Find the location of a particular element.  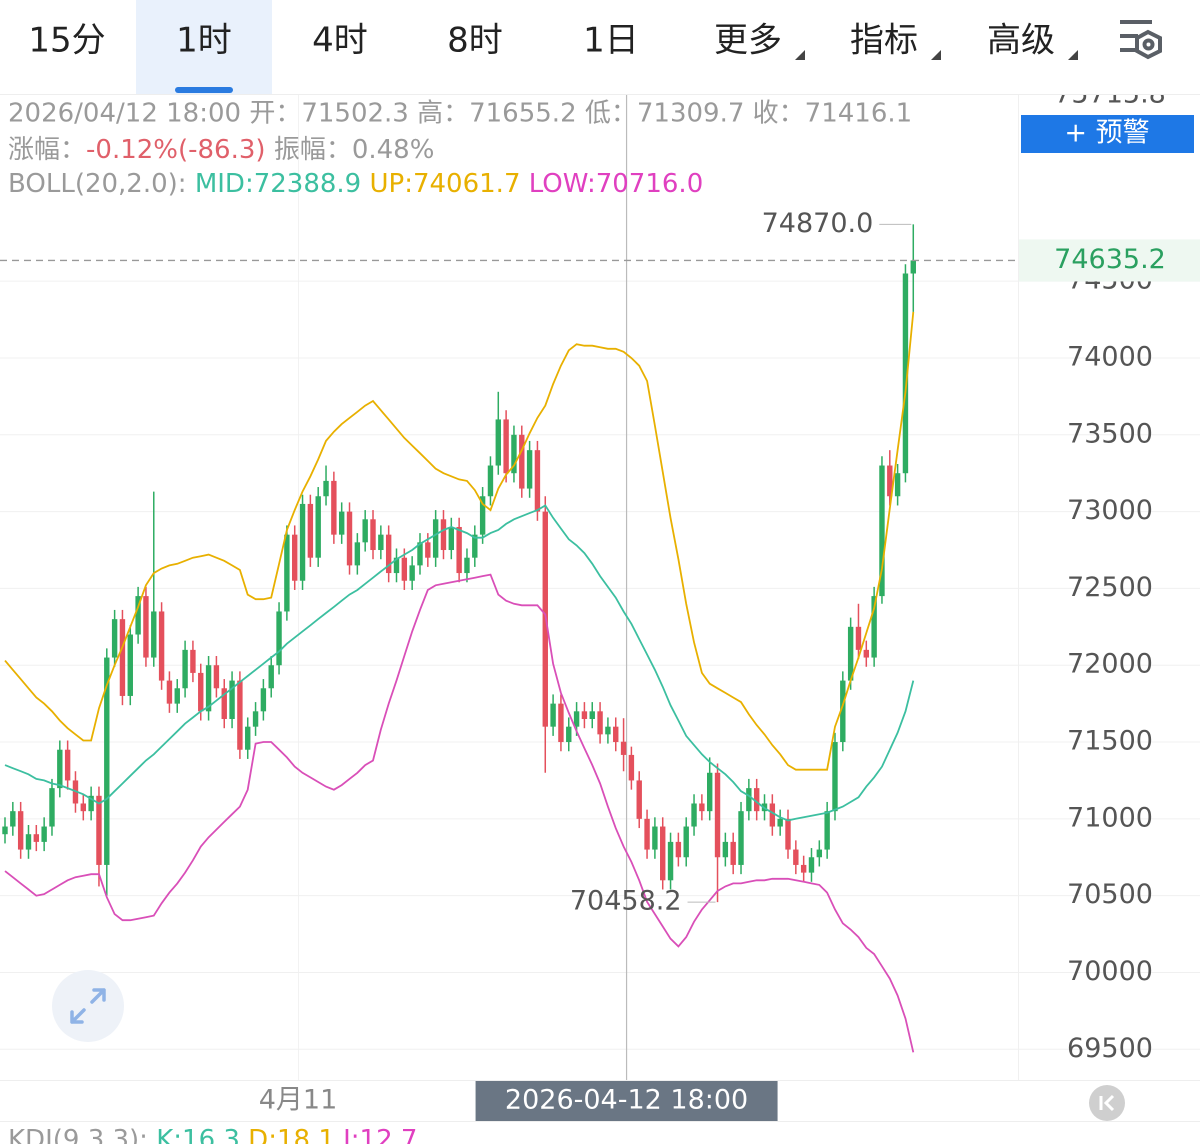

info-line-2: 涨幅：-0.12%(-86.3) 振幅：0.48% is located at coordinates (221, 150).